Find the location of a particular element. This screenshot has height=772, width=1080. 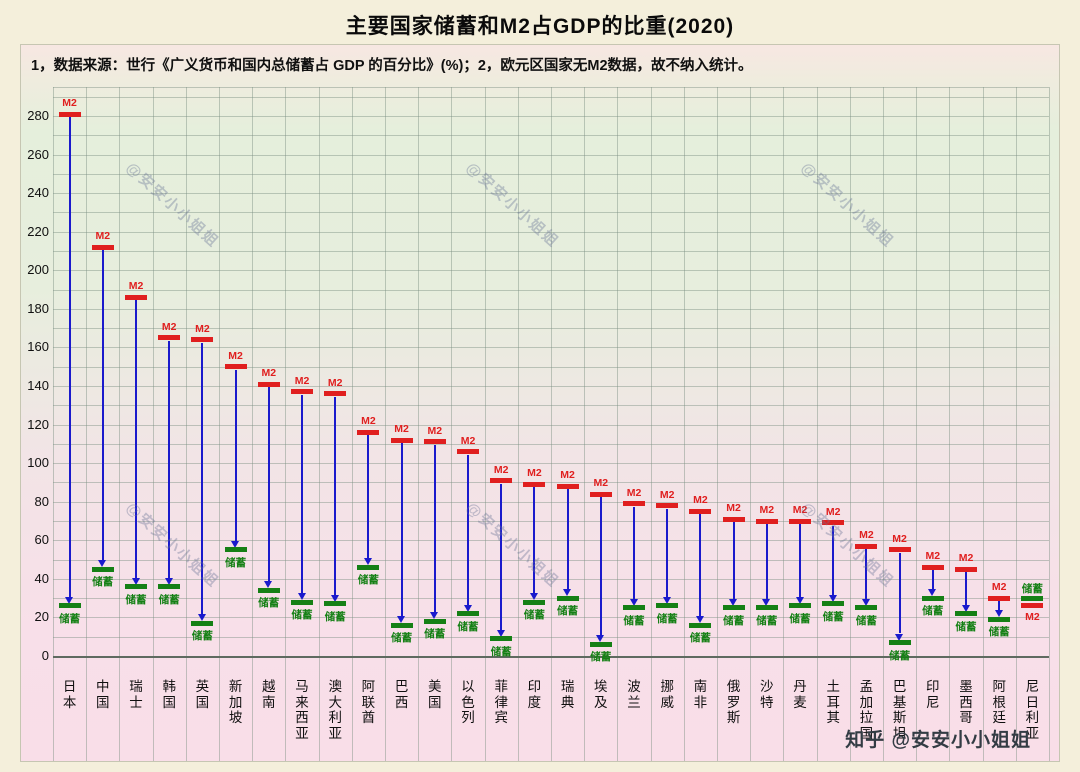

x-tick-char: 联 is located at coordinates (368, 702).